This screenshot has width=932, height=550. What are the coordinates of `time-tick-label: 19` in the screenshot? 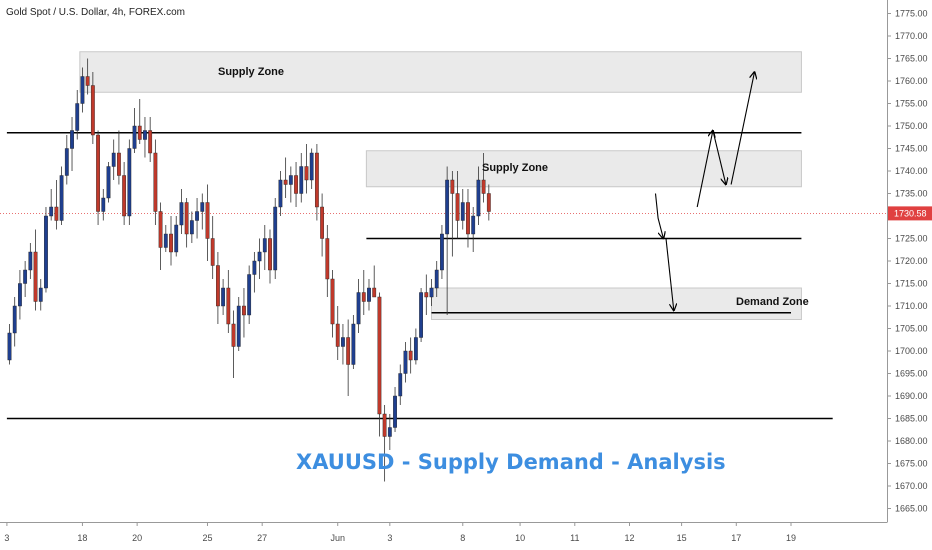 It's located at (791, 538).